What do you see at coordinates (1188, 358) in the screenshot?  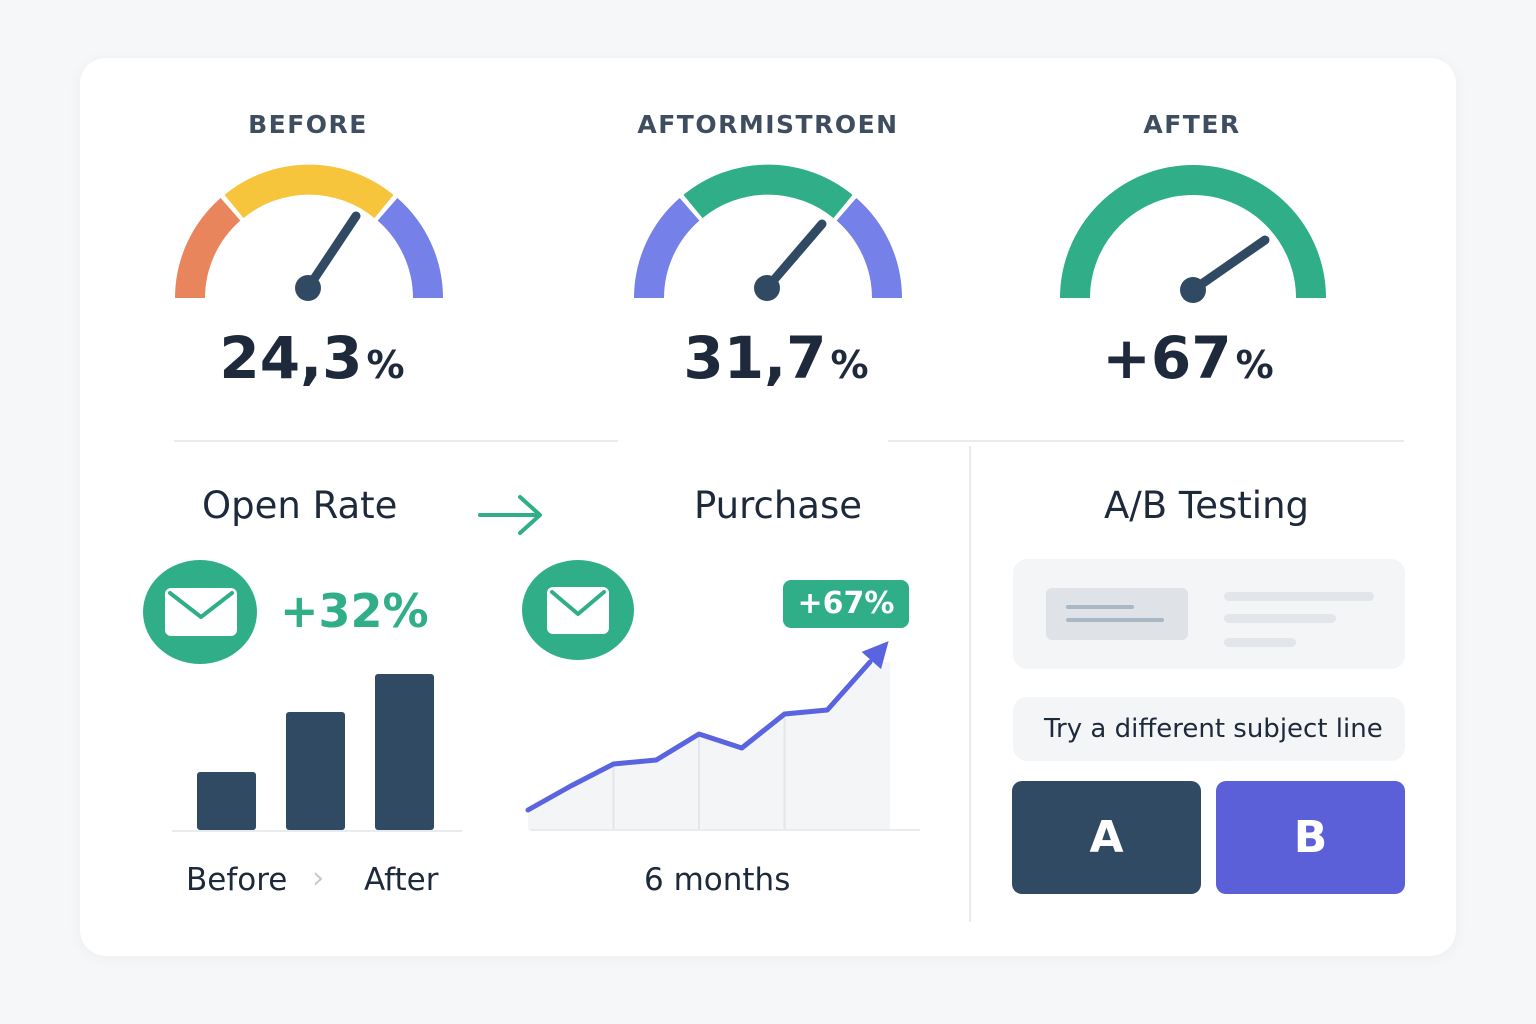 I see `gauge-after-value: +67%` at bounding box center [1188, 358].